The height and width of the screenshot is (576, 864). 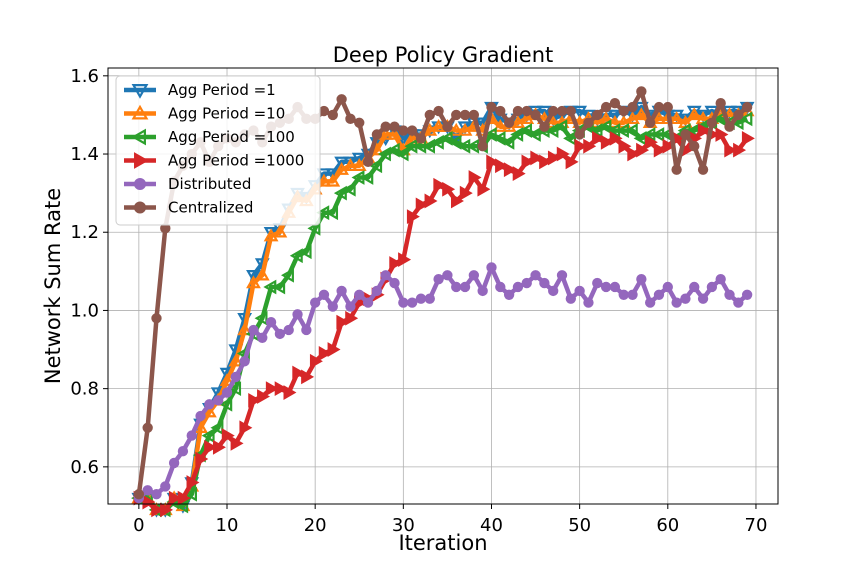 What do you see at coordinates (204, 114) in the screenshot?
I see `legend-item: Agg Period =10` at bounding box center [204, 114].